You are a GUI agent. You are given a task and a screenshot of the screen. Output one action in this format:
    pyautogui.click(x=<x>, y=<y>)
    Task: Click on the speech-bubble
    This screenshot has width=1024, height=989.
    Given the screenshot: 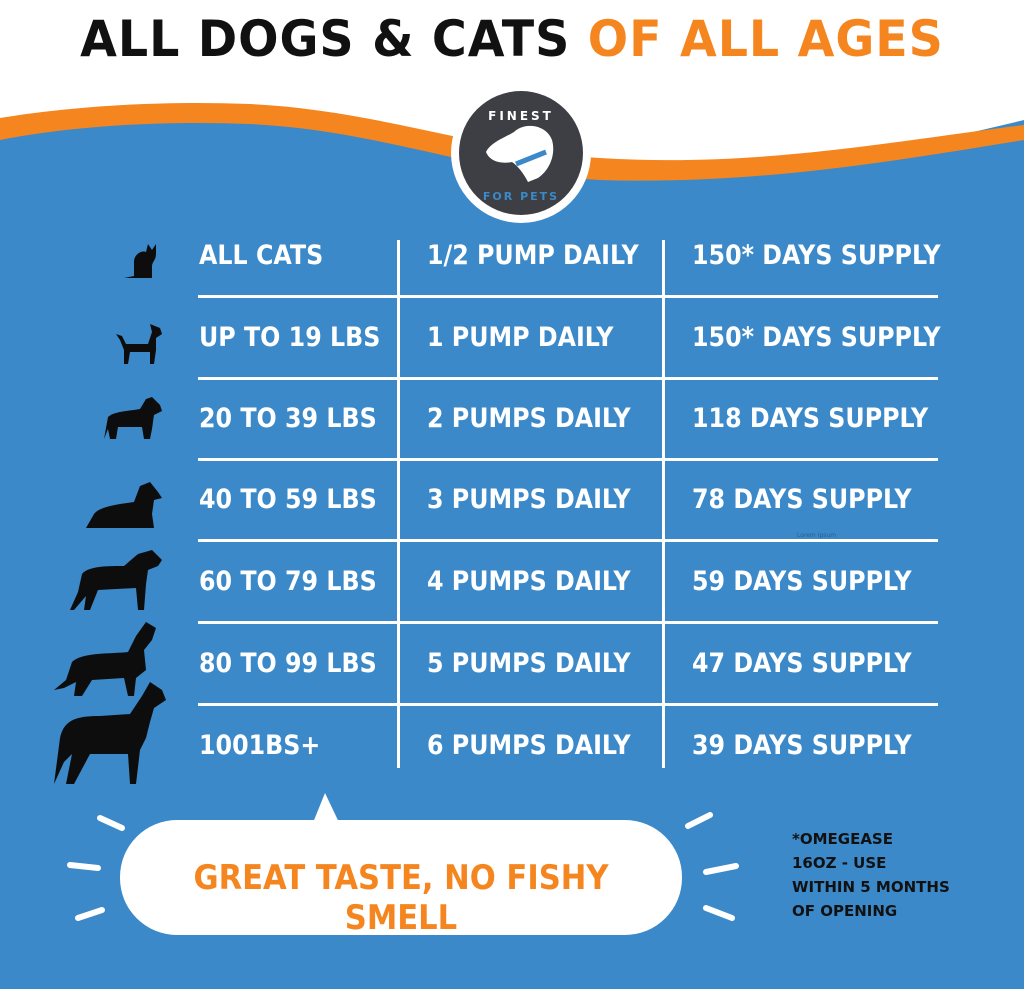 What is the action you would take?
    pyautogui.click(x=401, y=864)
    